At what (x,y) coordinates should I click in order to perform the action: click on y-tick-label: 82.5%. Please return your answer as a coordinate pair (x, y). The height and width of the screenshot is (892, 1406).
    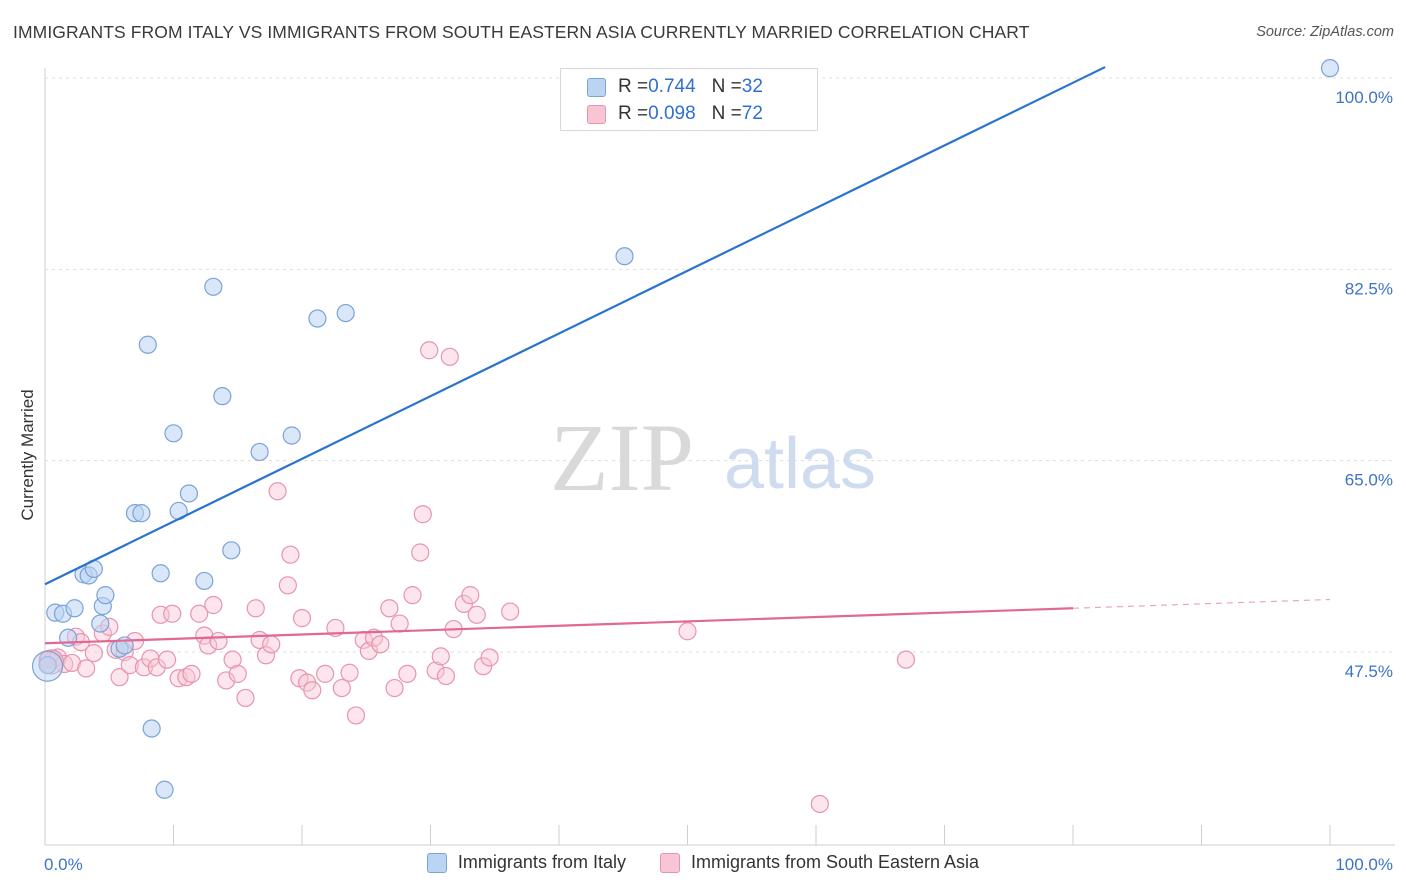
    Looking at the image, I should click on (1369, 288).